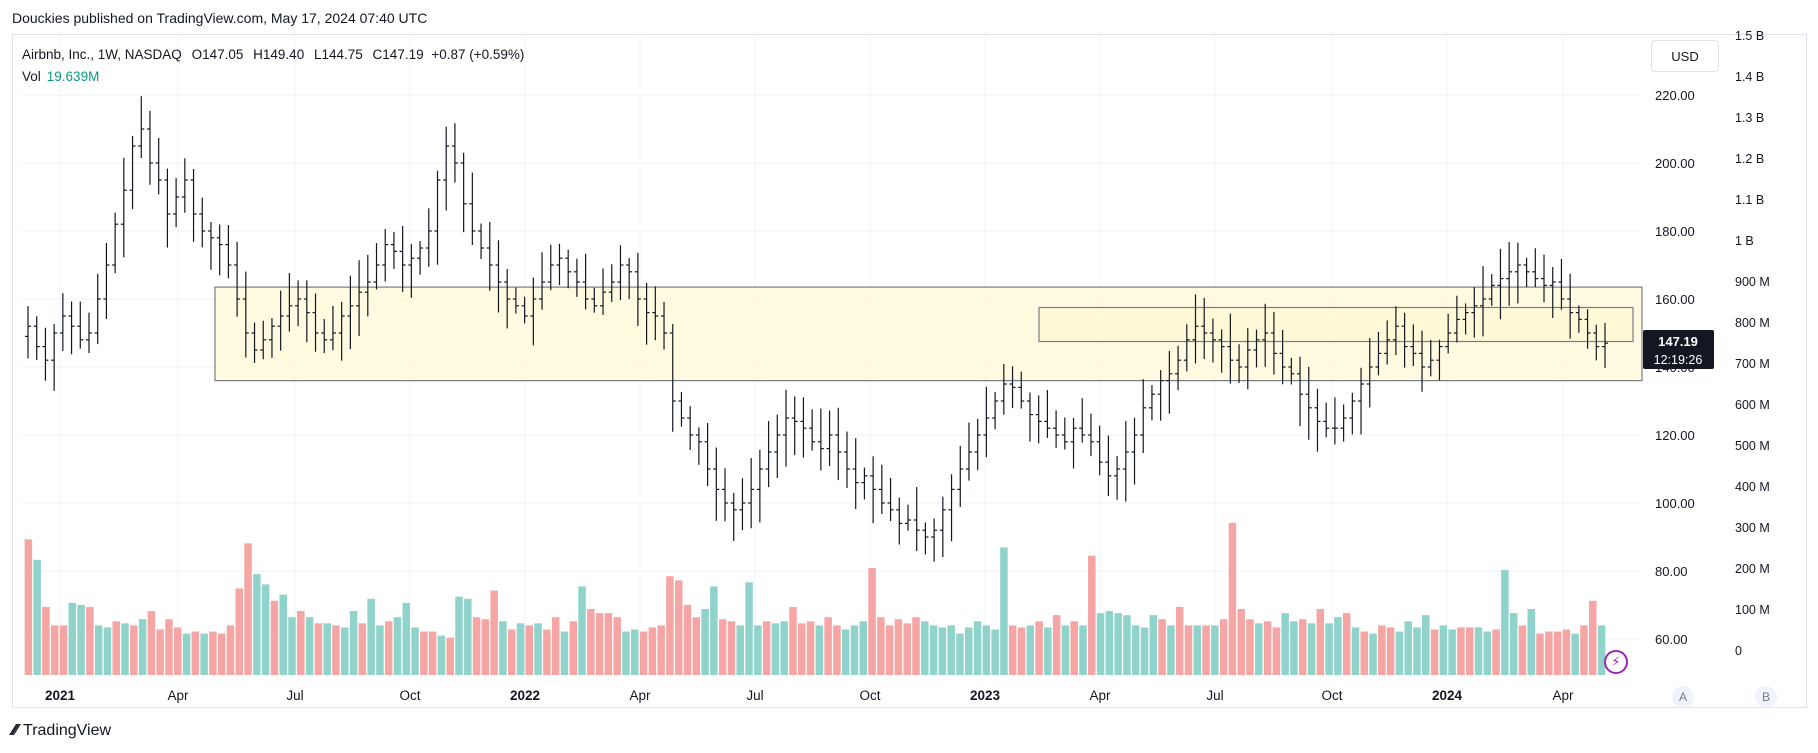 The width and height of the screenshot is (1818, 753). What do you see at coordinates (73, 76) in the screenshot?
I see `volume-value: 19.639M` at bounding box center [73, 76].